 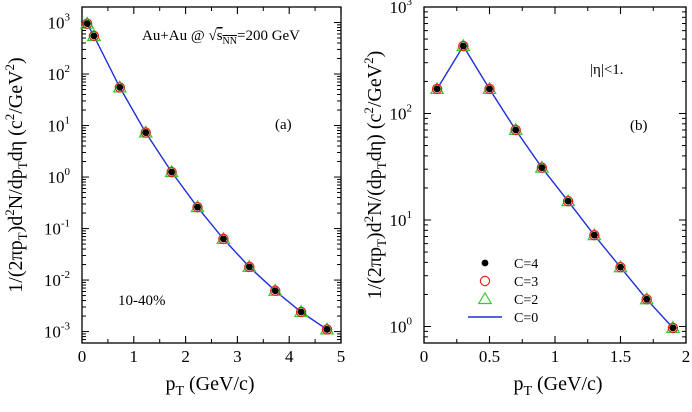 I want to click on panel-a-label: (a), so click(x=283, y=125).